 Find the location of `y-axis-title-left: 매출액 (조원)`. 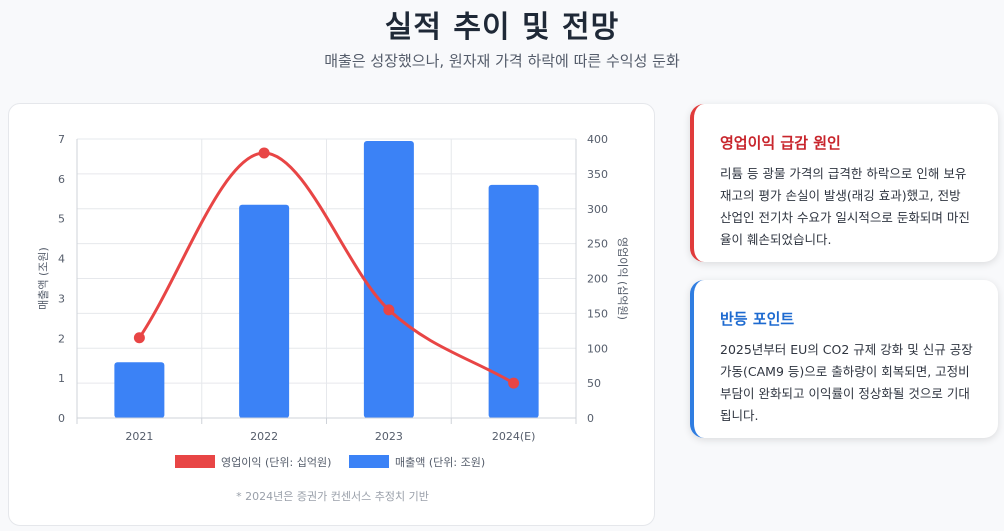

y-axis-title-left: 매출액 (조원) is located at coordinates (43, 278).